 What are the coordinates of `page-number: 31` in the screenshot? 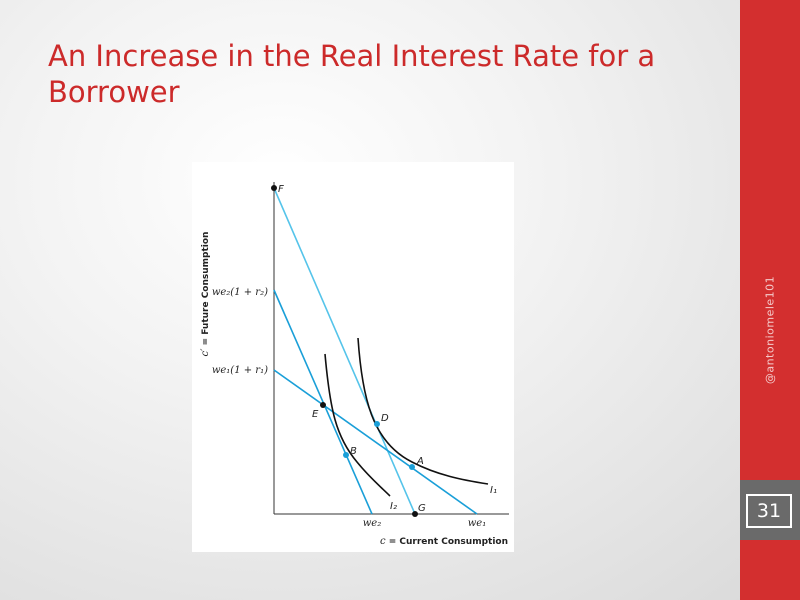 It's located at (769, 511).